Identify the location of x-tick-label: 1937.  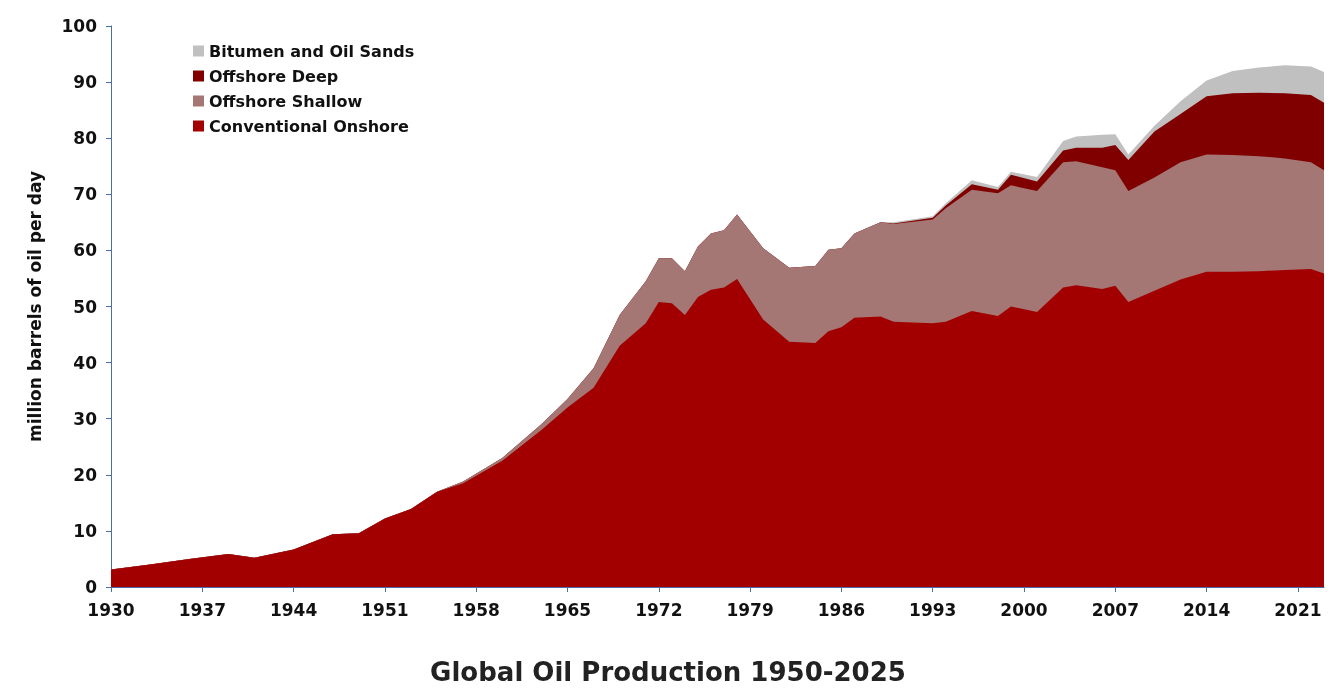
(202, 609).